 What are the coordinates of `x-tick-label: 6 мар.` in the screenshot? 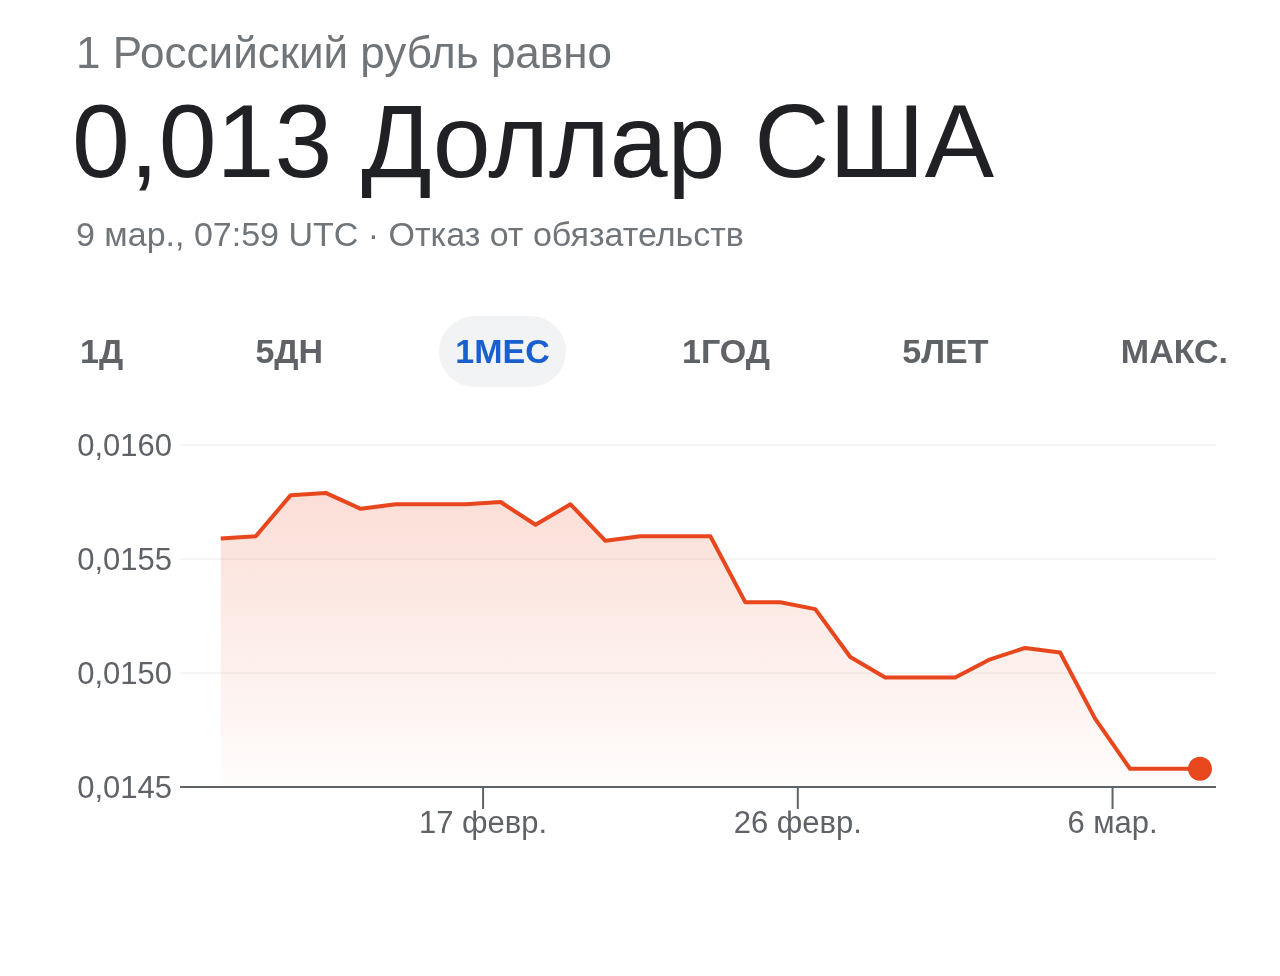 It's located at (1112, 823).